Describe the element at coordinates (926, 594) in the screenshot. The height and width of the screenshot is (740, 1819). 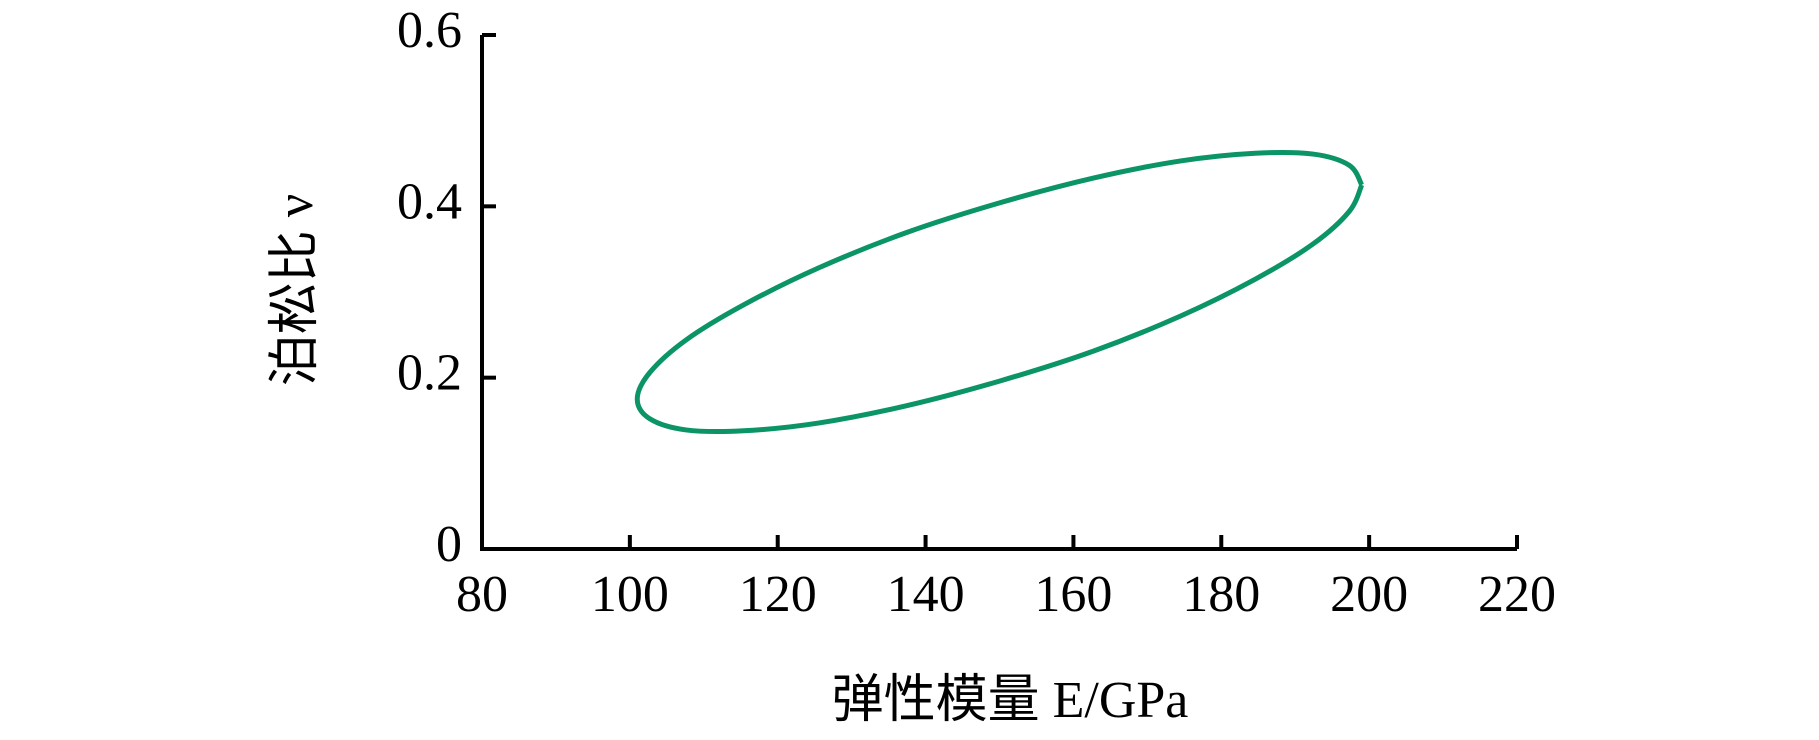
I see `x-tick-label: 140` at that location.